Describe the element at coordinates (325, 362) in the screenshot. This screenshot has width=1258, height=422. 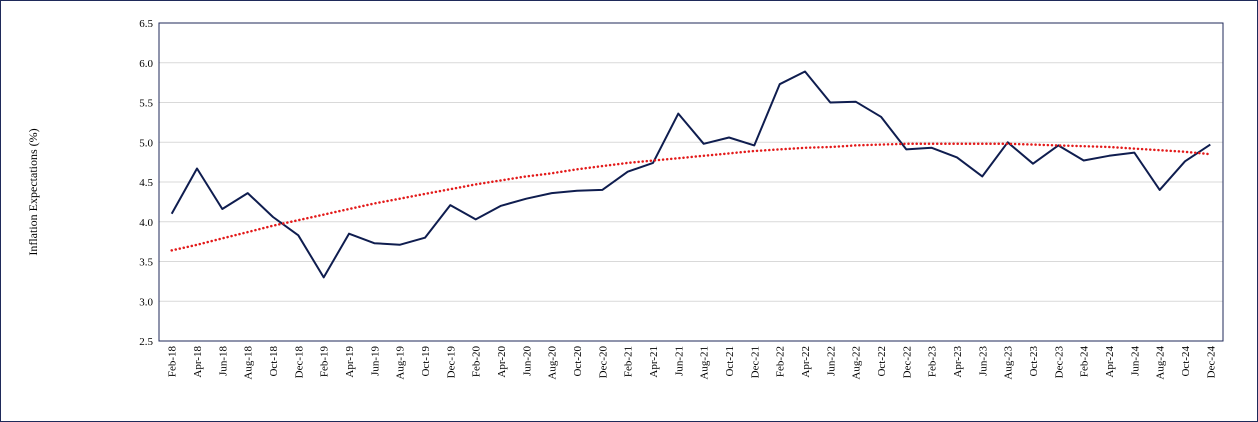
I see `x-tick-label: Feb-19` at that location.